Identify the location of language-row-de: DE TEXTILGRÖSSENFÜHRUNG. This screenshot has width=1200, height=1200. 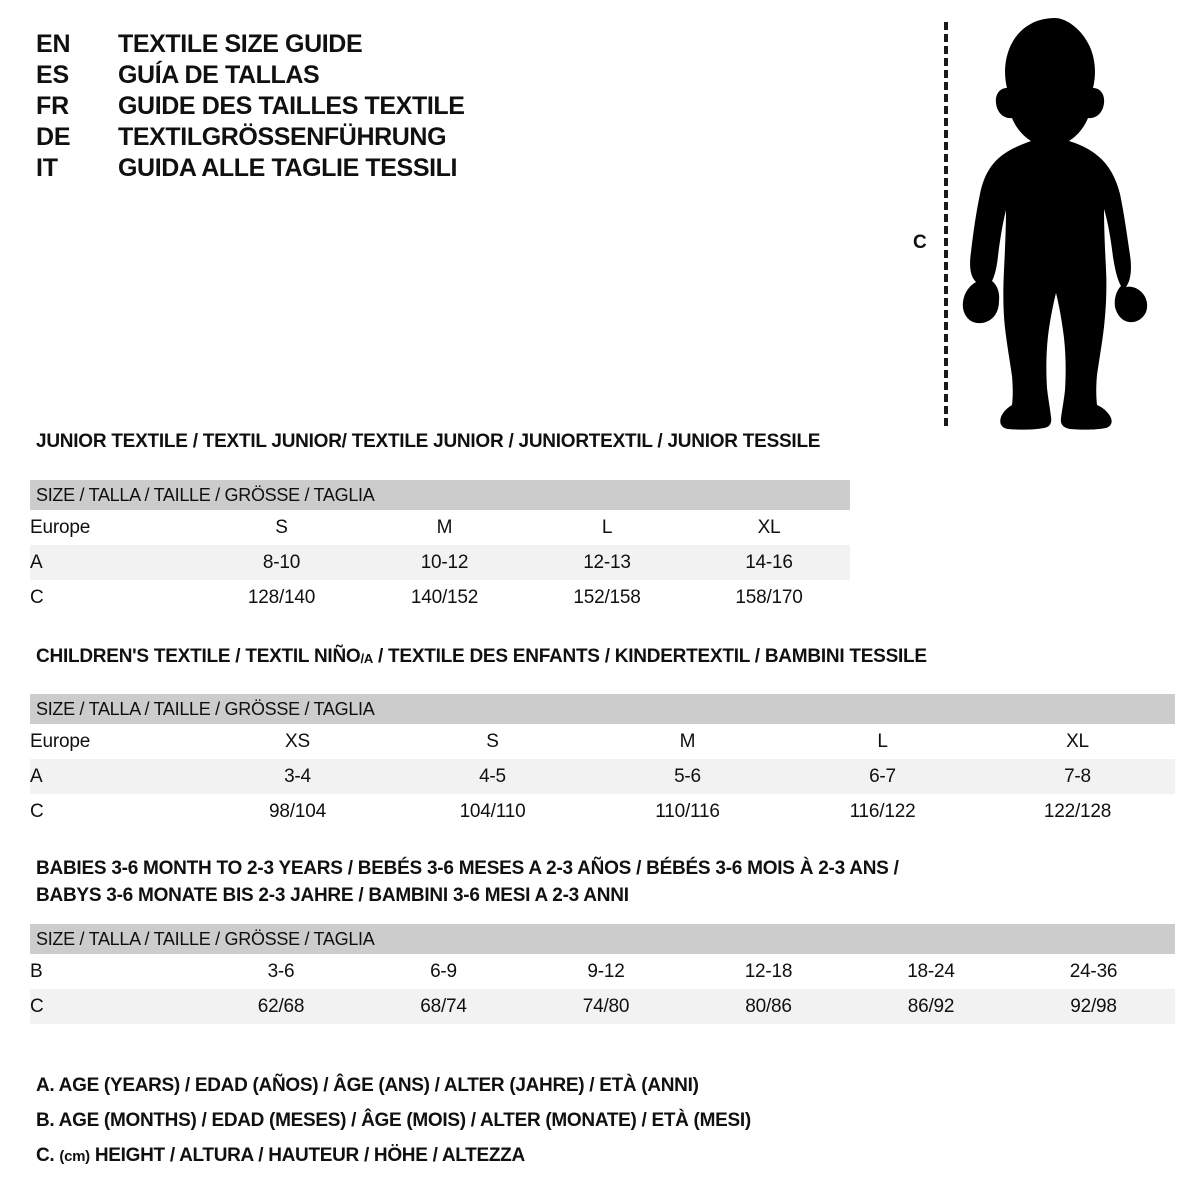
(316, 138).